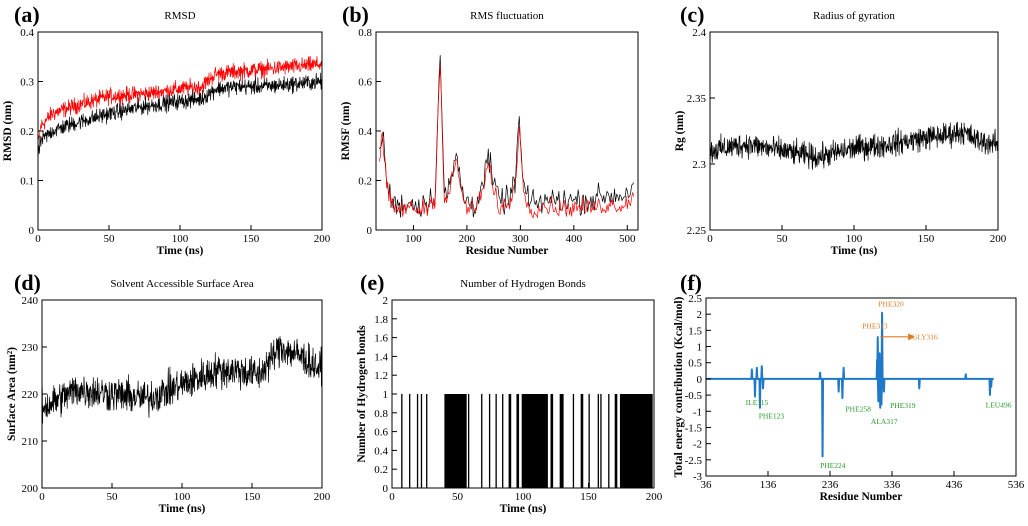 The image size is (1028, 526). Describe the element at coordinates (372, 282) in the screenshot. I see `panel-label-e: (e)` at that location.